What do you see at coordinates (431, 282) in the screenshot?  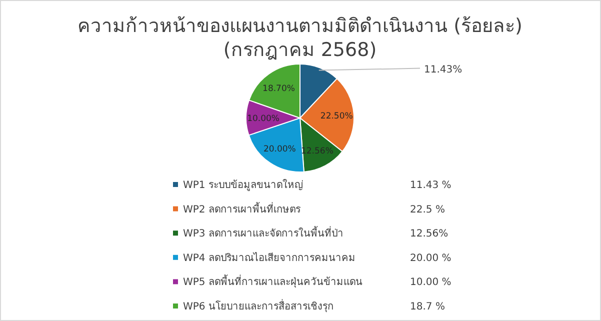 I see `text: 10.00 %` at bounding box center [431, 282].